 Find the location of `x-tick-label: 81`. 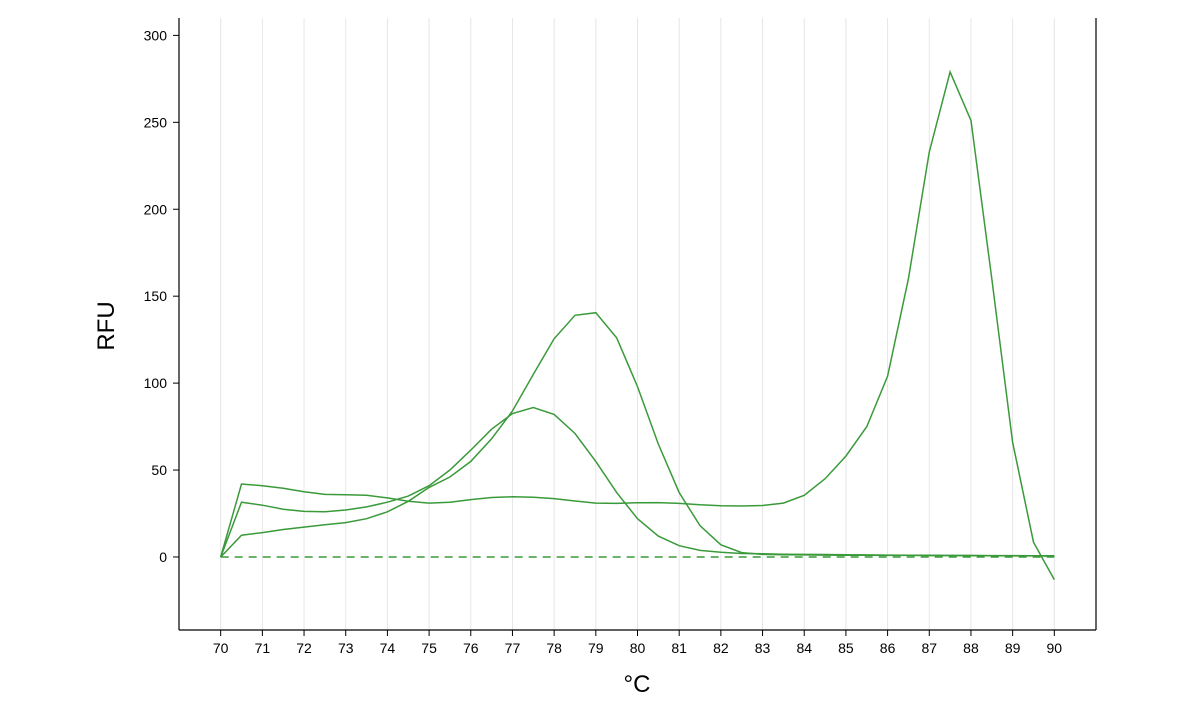

x-tick-label: 81 is located at coordinates (679, 648).